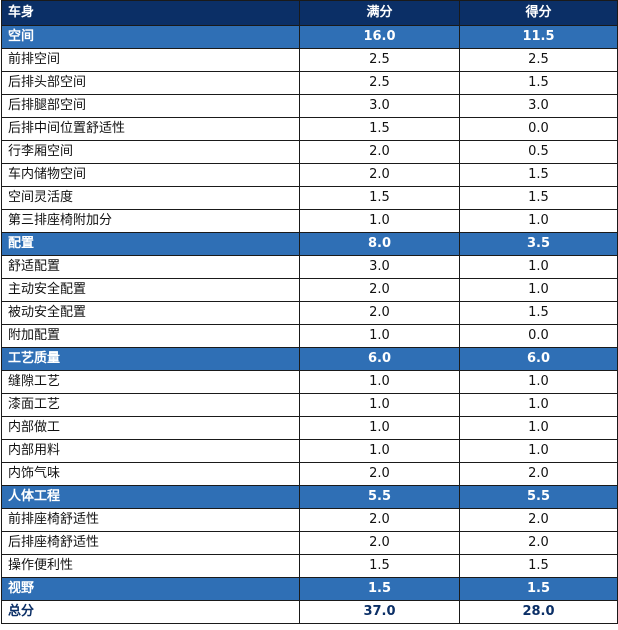 The width and height of the screenshot is (618, 630). I want to click on item-name-cell: 内饰气味, so click(150, 474).